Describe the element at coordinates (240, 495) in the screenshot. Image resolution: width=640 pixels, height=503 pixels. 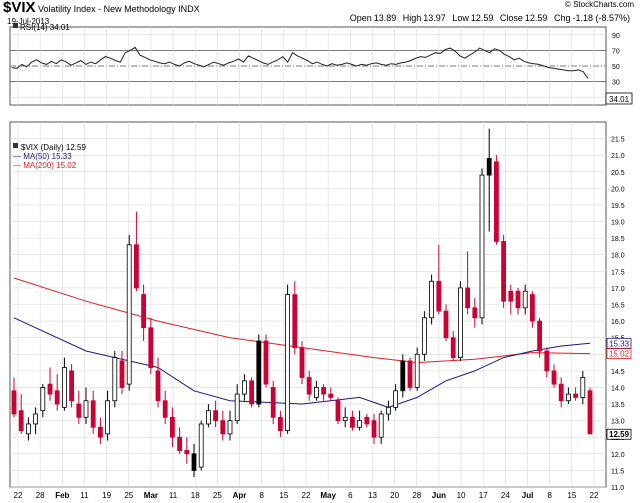
I see `x-tick-label: Apr` at that location.